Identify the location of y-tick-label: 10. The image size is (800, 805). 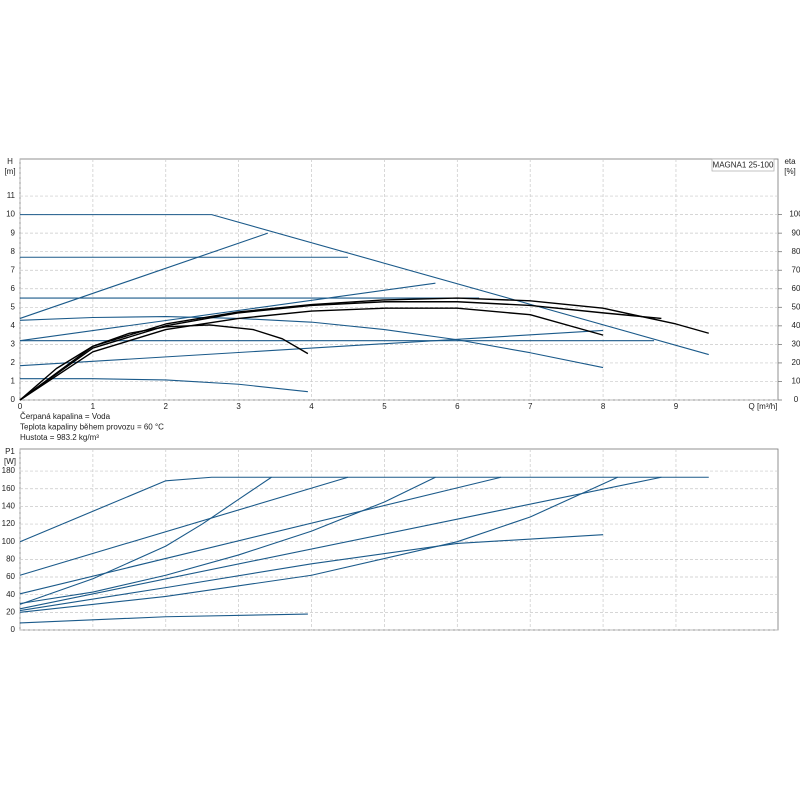
(10, 214).